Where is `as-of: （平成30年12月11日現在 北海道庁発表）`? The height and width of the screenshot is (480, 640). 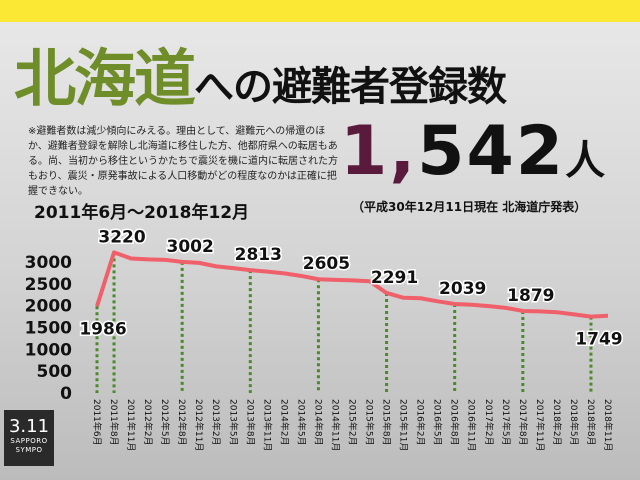 as-of: （平成30年12月11日現在 北海道庁発表） is located at coordinates (469, 207).